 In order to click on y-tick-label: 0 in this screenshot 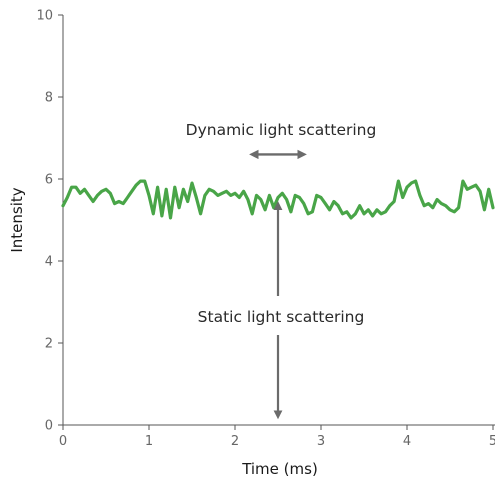, I will do `click(49, 426)`.